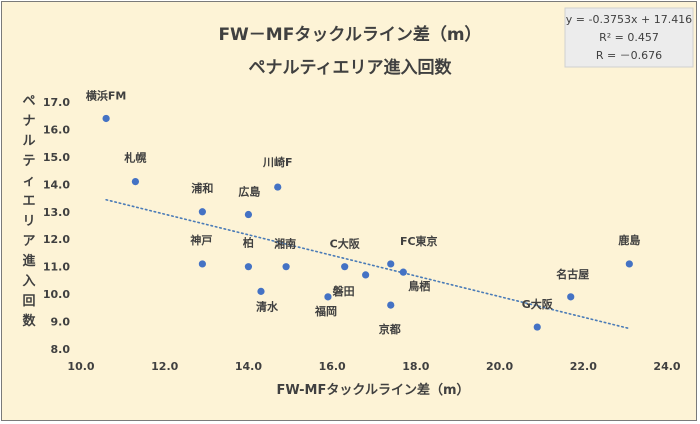 Image resolution: width=700 pixels, height=424 pixels. Describe the element at coordinates (61, 322) in the screenshot. I see `y-tick-label: 9.0` at that location.